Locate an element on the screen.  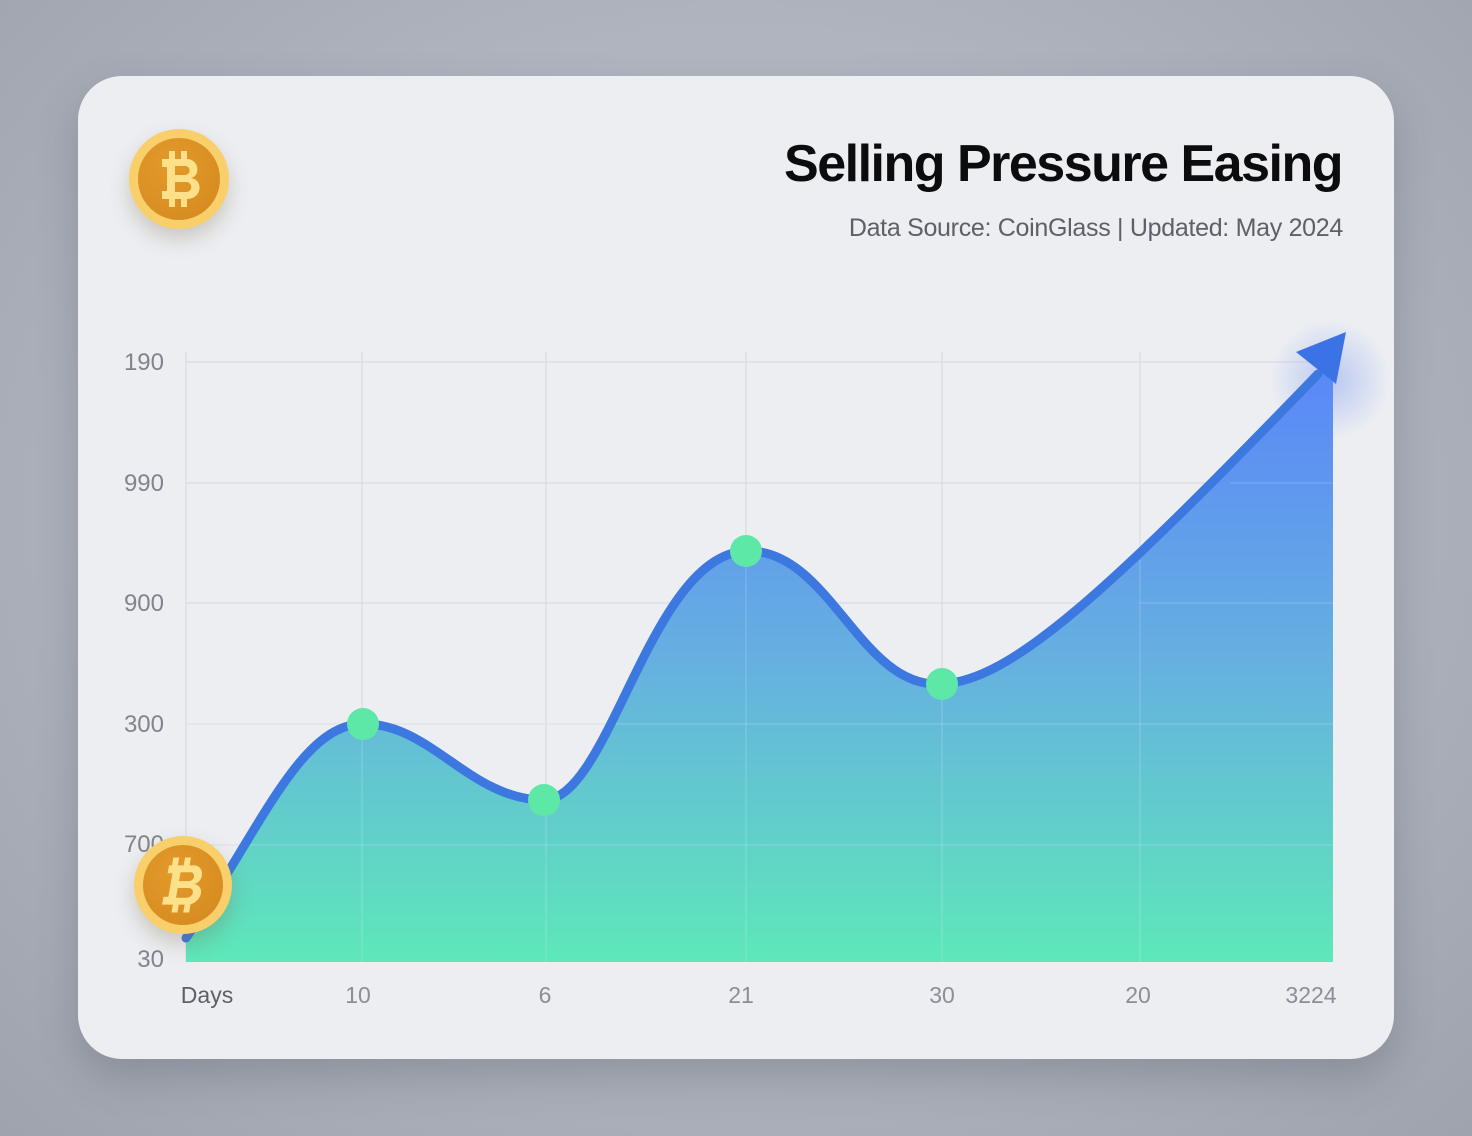
chart-title: Selling Pressure Easing is located at coordinates (1063, 164).